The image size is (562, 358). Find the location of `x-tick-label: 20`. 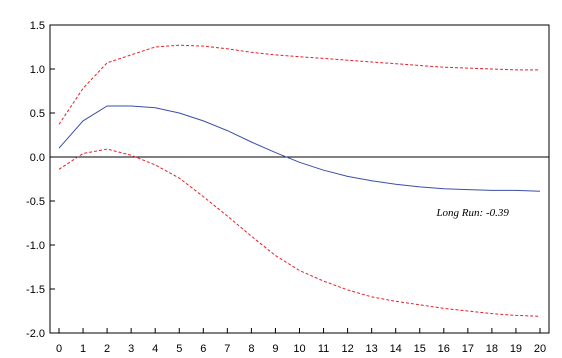

x-tick-label: 20 is located at coordinates (540, 349).